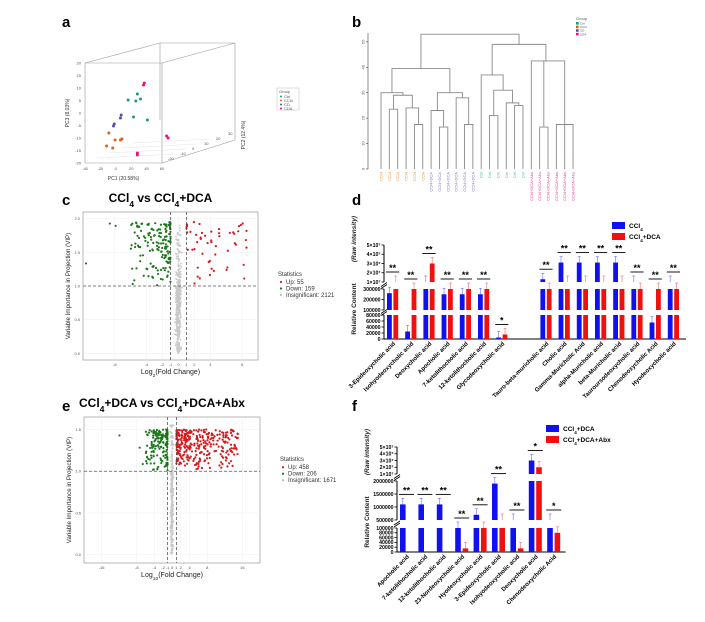 Image resolution: width=705 pixels, height=622 pixels. I want to click on volcano-x-label-part: Log, so click(147, 575).